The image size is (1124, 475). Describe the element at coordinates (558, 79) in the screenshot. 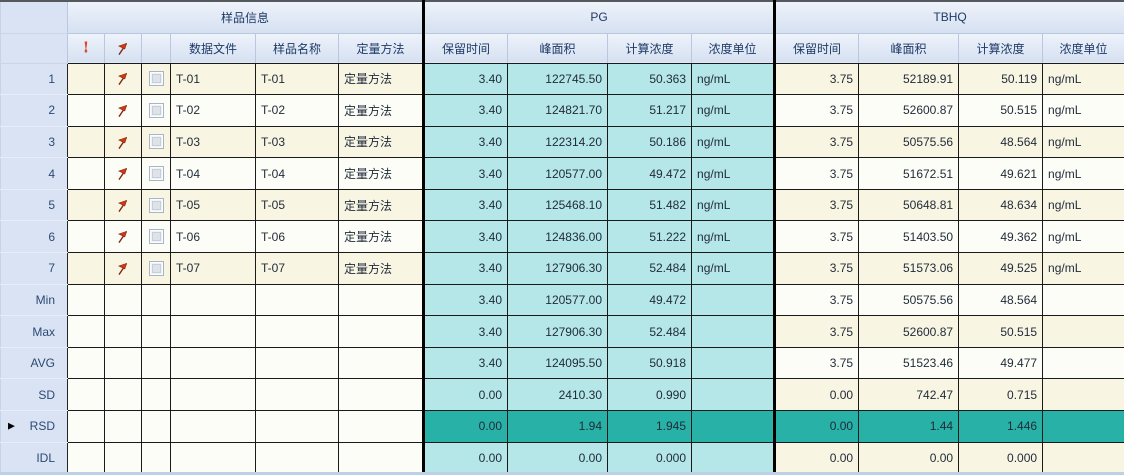

I see `pg-peak-area-cell: 122745.50` at that location.